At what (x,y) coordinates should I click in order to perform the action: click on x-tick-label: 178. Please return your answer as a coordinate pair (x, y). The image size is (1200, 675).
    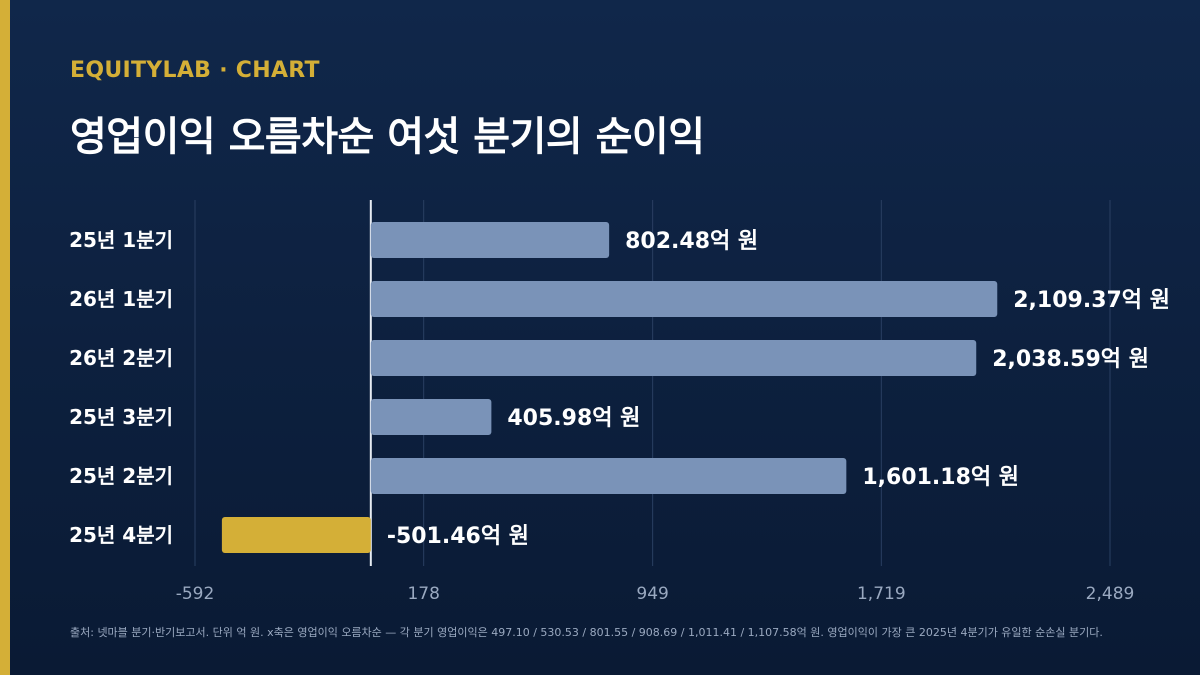
    Looking at the image, I should click on (423, 594).